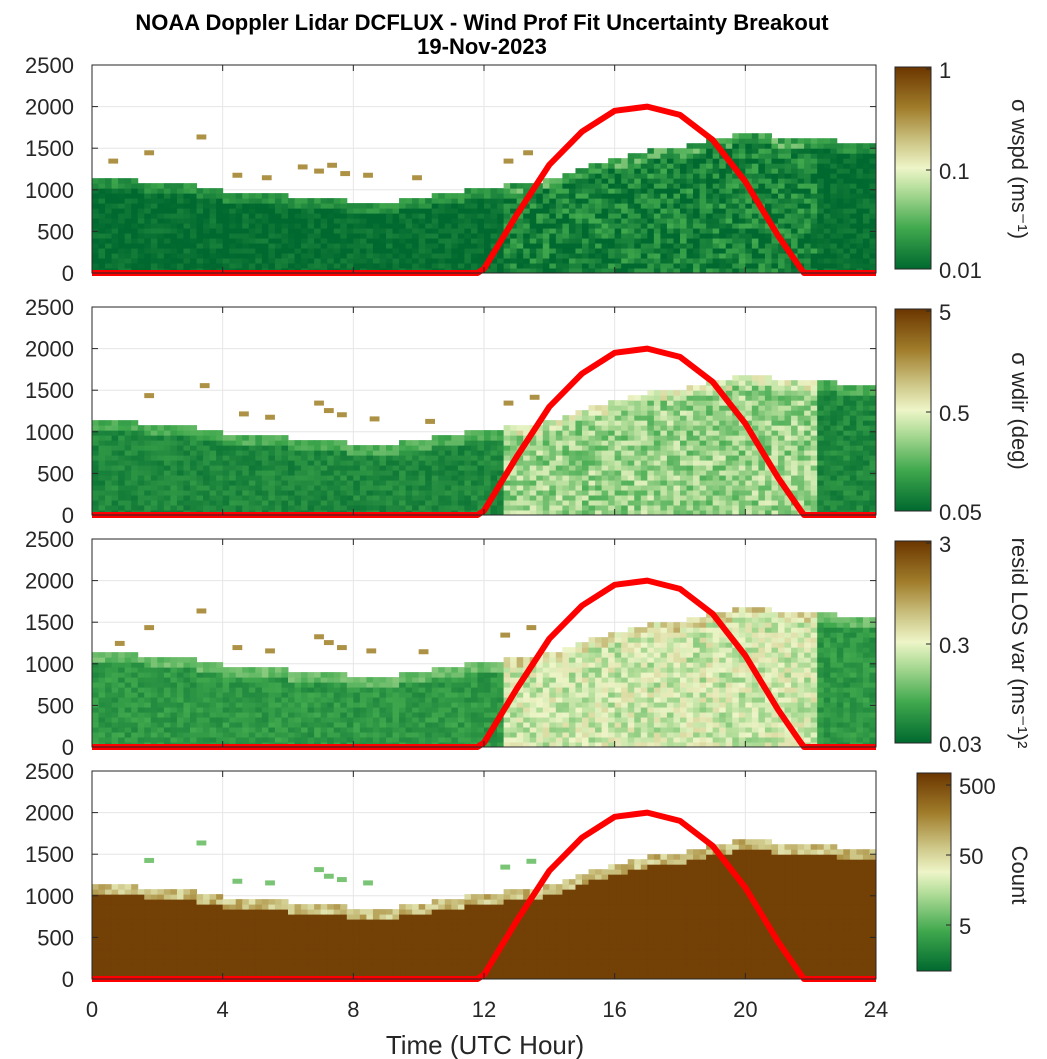 The height and width of the screenshot is (1059, 1047). Describe the element at coordinates (328, 411) in the screenshot. I see `scatter-cell` at that location.